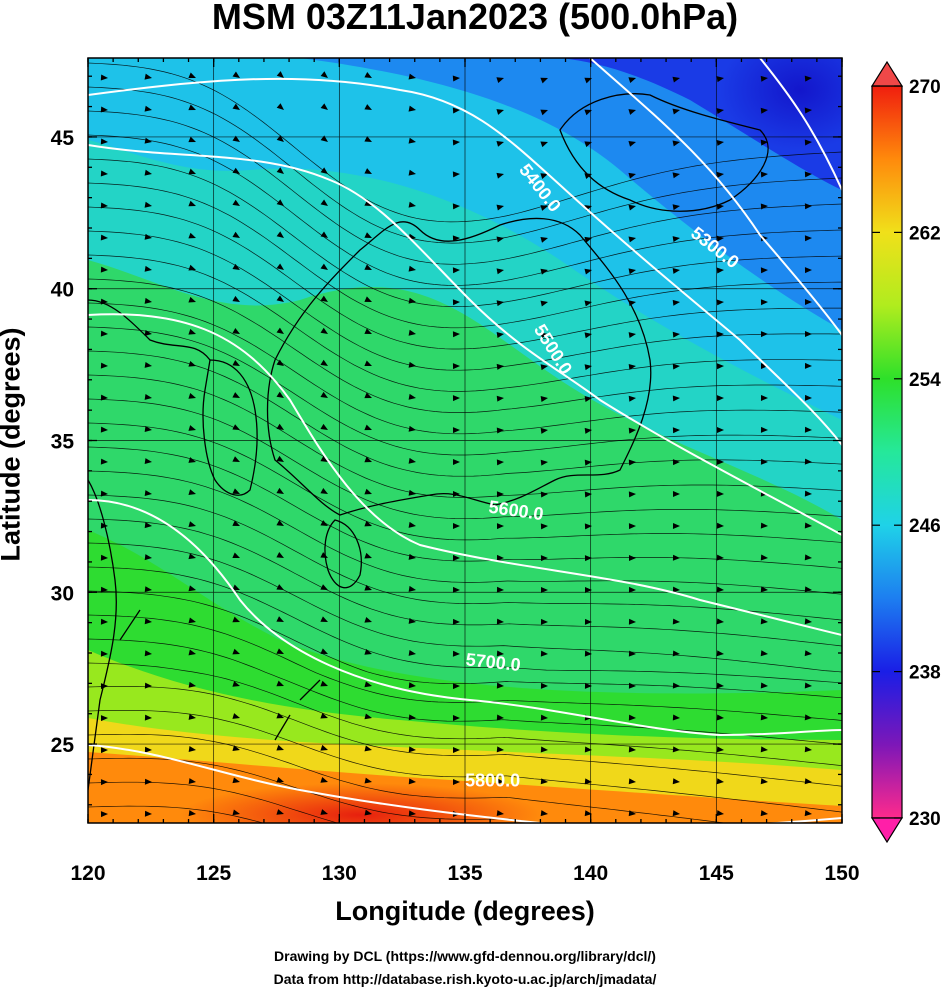 Image resolution: width=950 pixels, height=993 pixels. Describe the element at coordinates (62, 593) in the screenshot. I see `y-tick-label: 30` at that location.